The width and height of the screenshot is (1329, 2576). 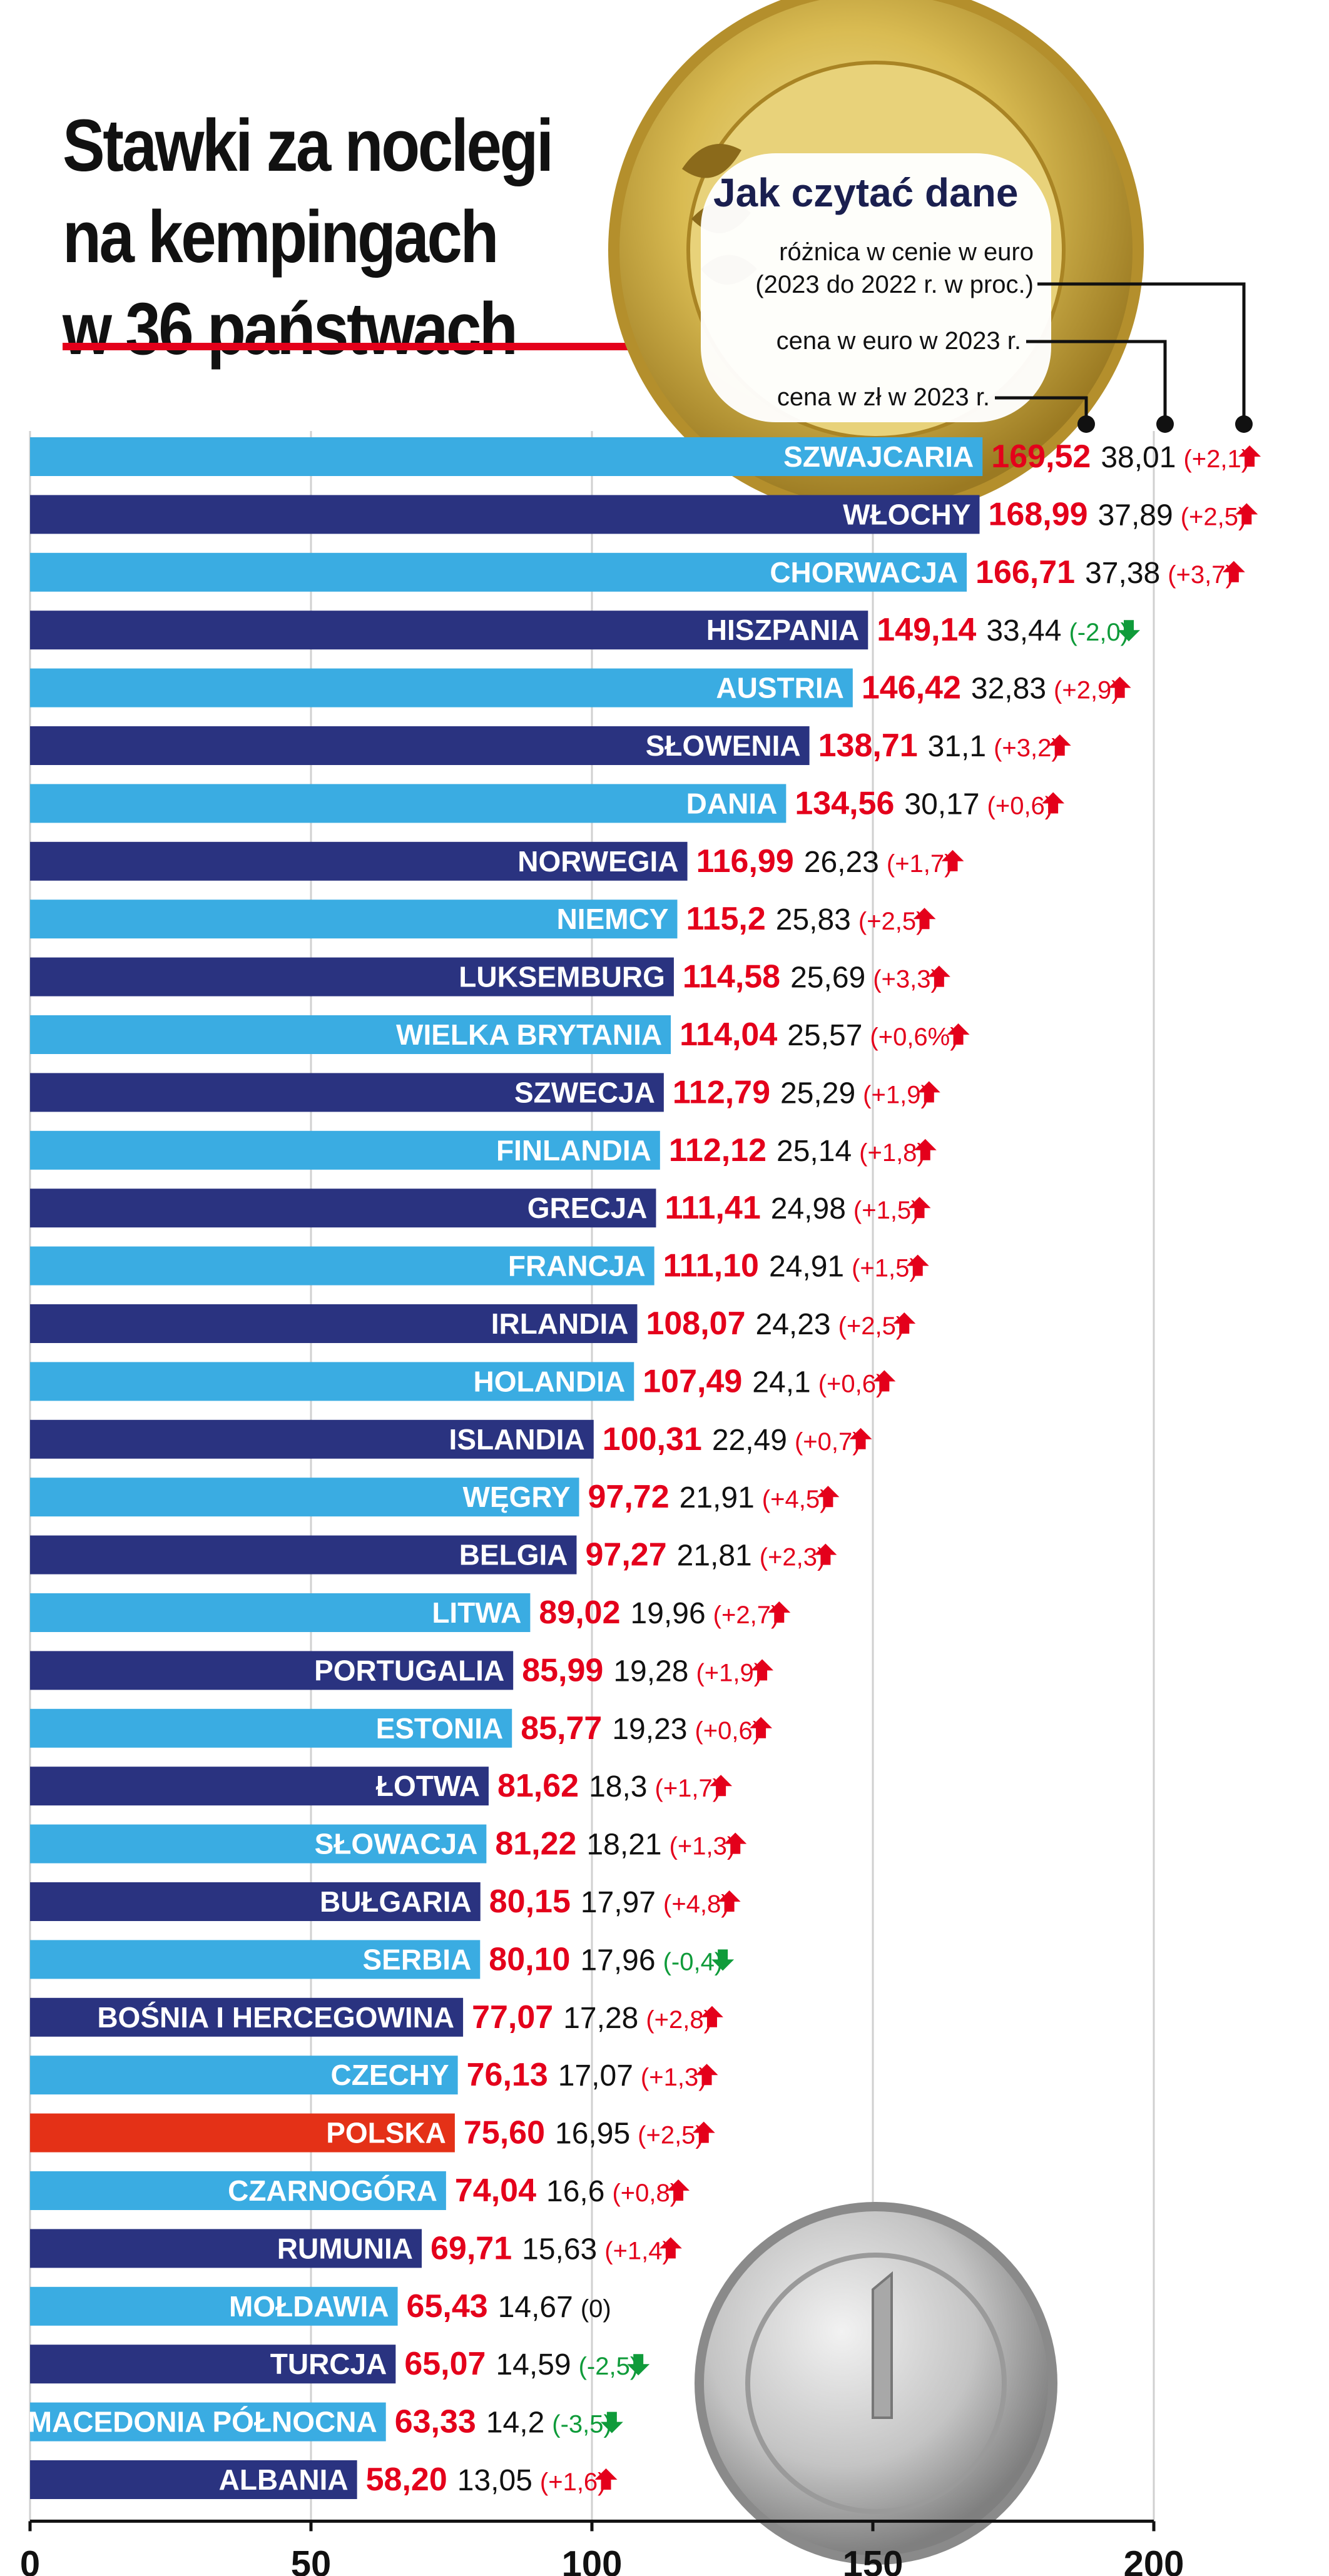 I want to click on value-label-group: 58,20 13,05 (+1,6), so click(x=486, y=2480).